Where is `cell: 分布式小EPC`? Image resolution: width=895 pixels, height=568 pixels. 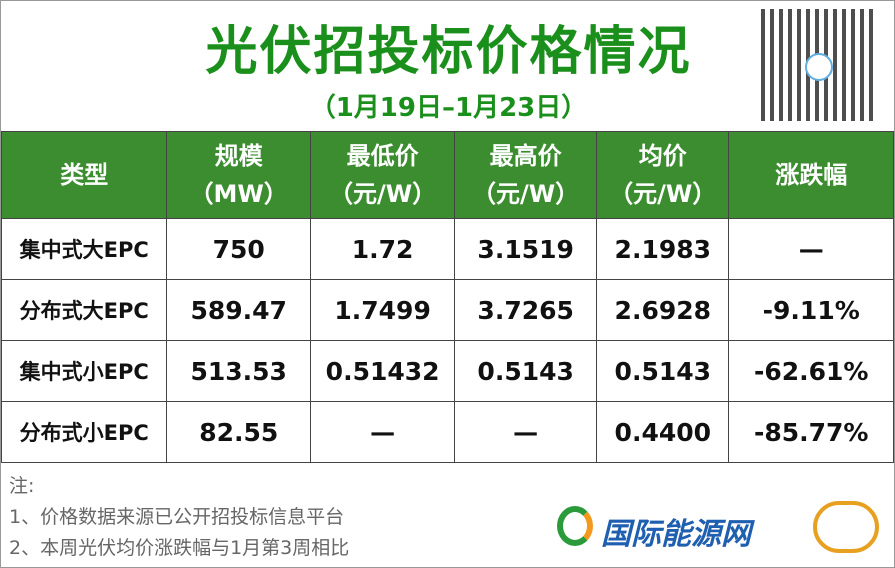
cell: 分布式小EPC is located at coordinates (84, 432).